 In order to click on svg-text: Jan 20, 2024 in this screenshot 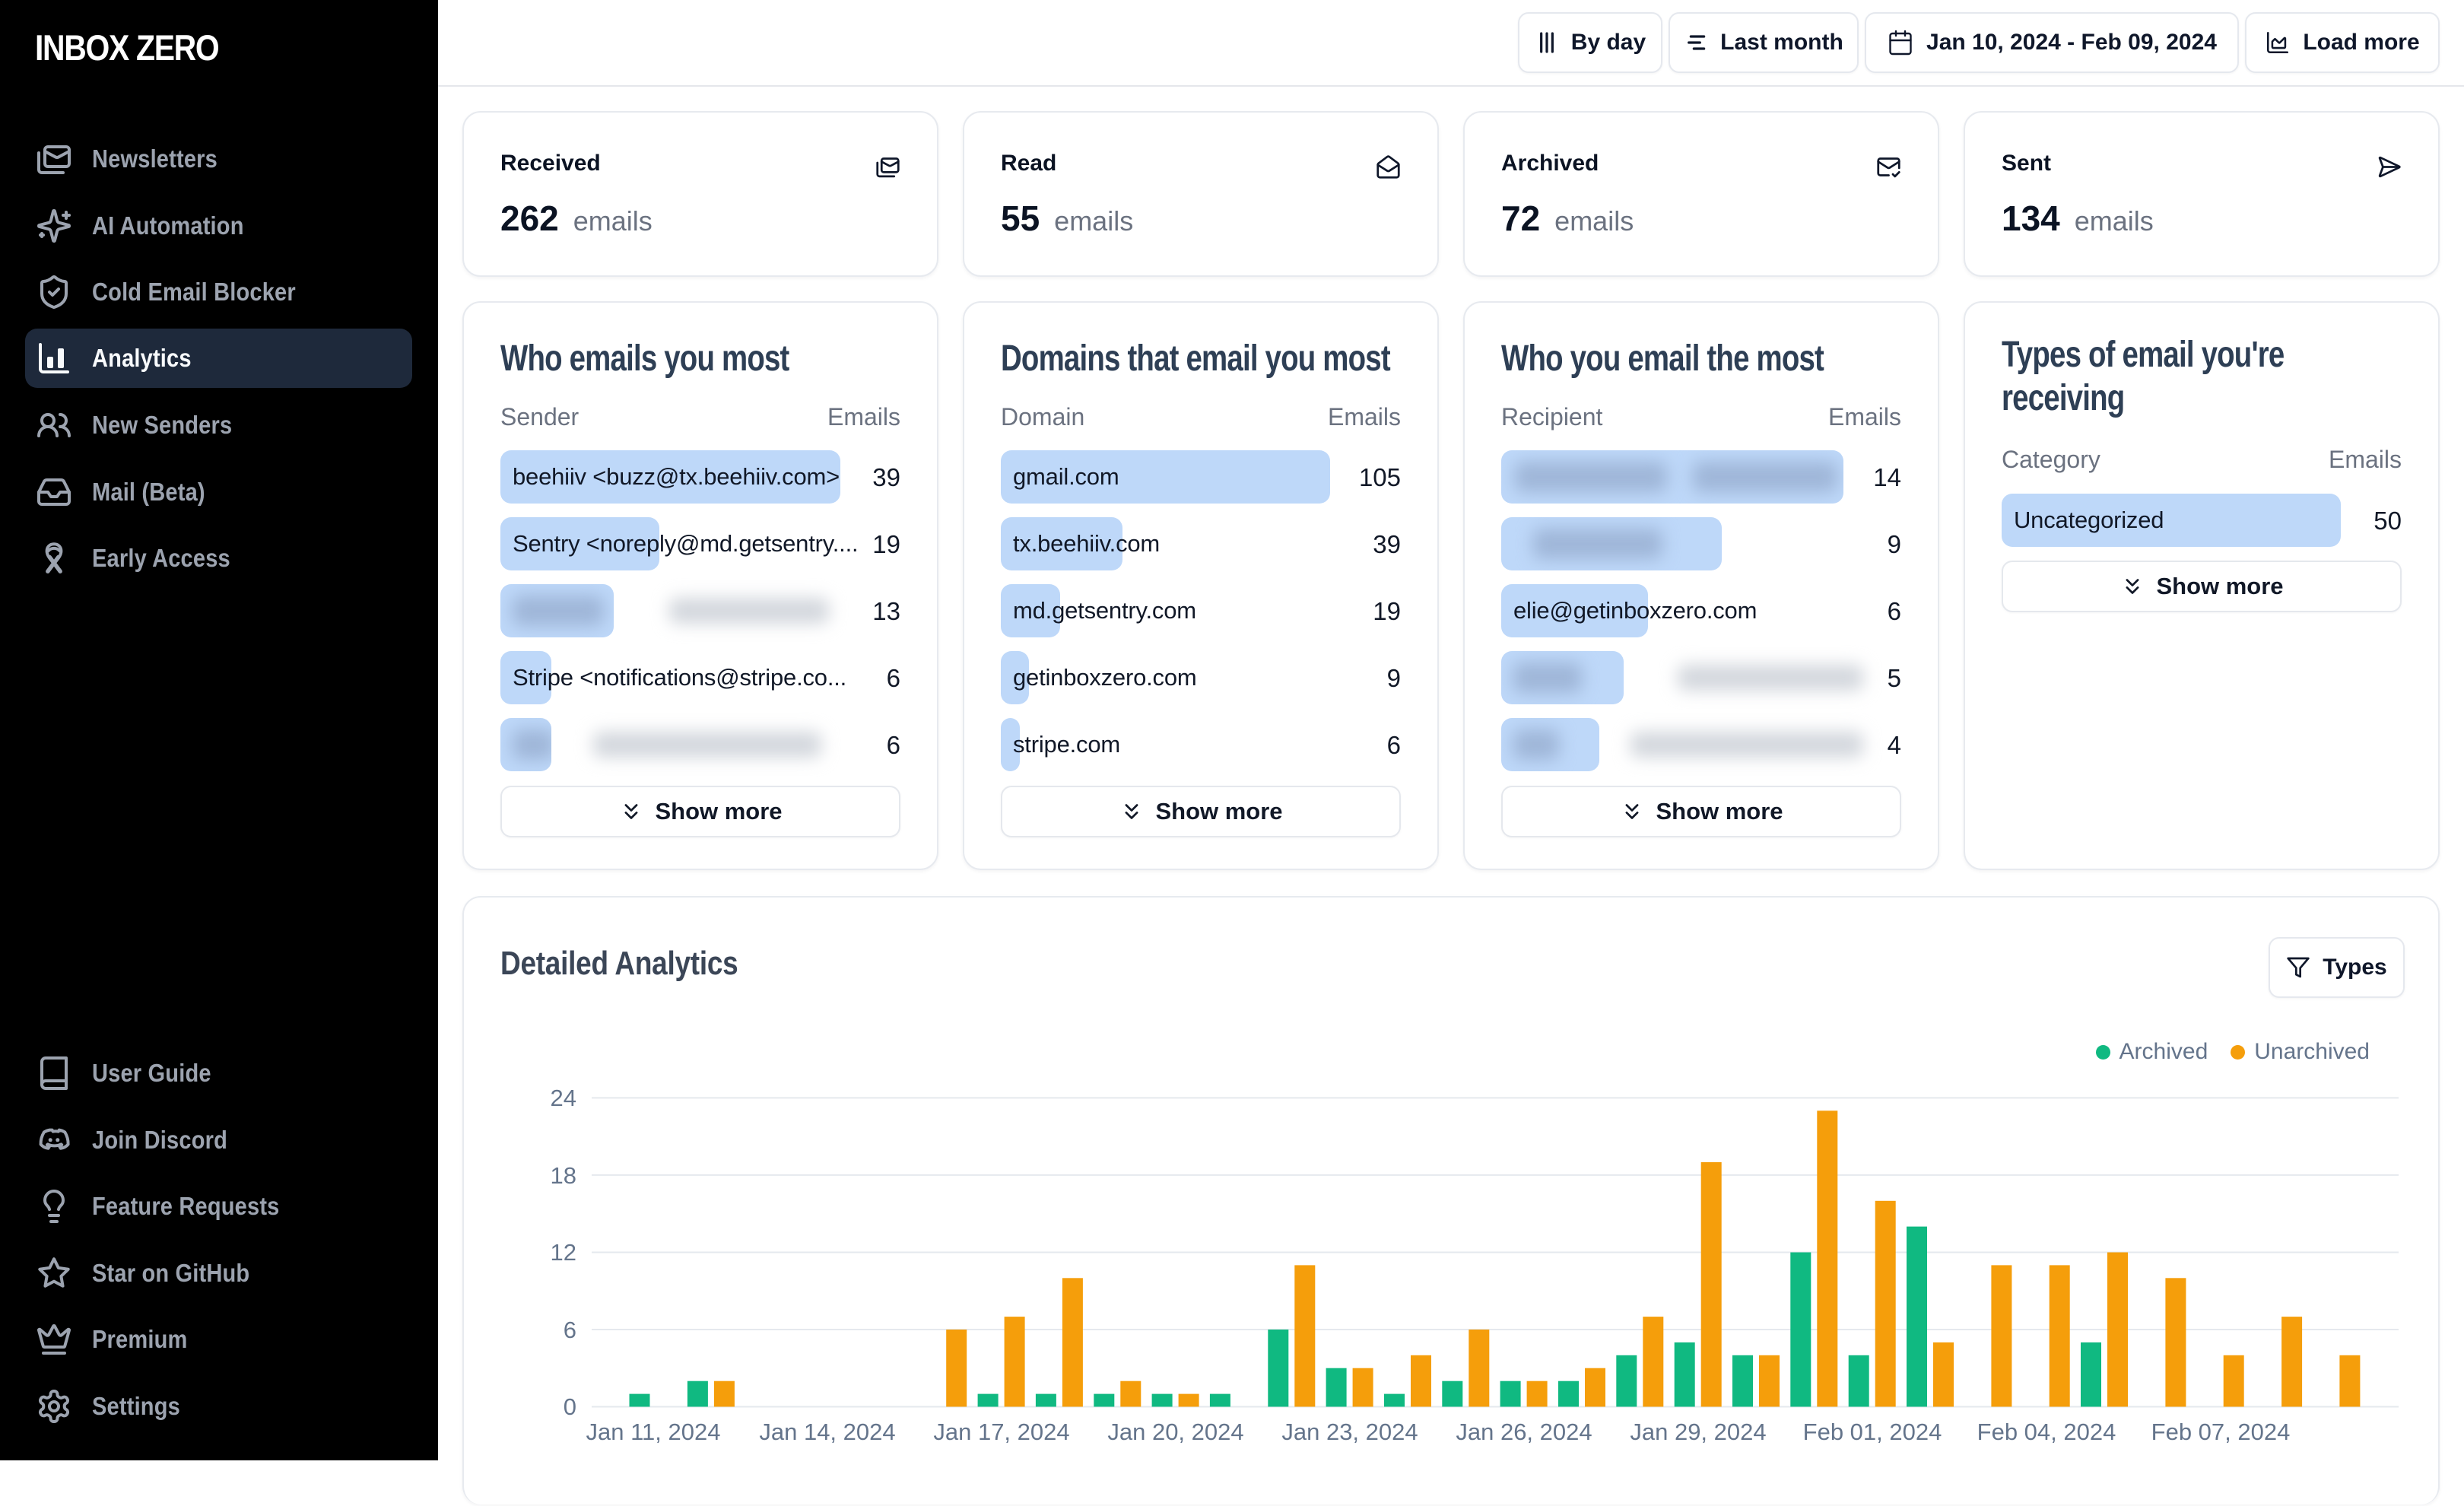, I will do `click(1175, 1432)`.